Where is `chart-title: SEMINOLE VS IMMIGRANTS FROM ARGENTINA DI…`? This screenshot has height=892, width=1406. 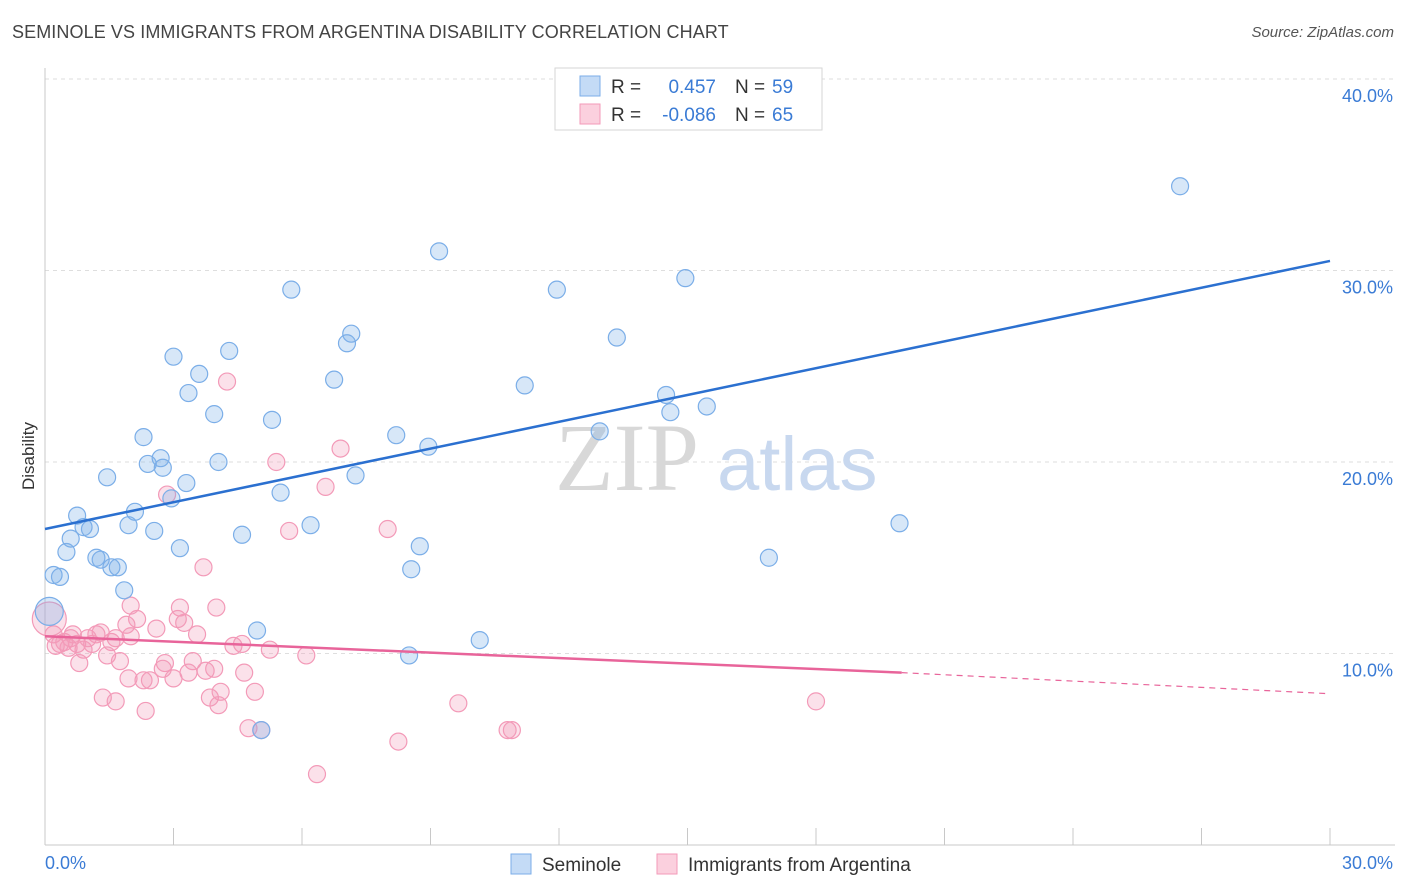
chart-title: SEMINOLE VS IMMIGRANTS FROM ARGENTINA DI… is located at coordinates (370, 32).